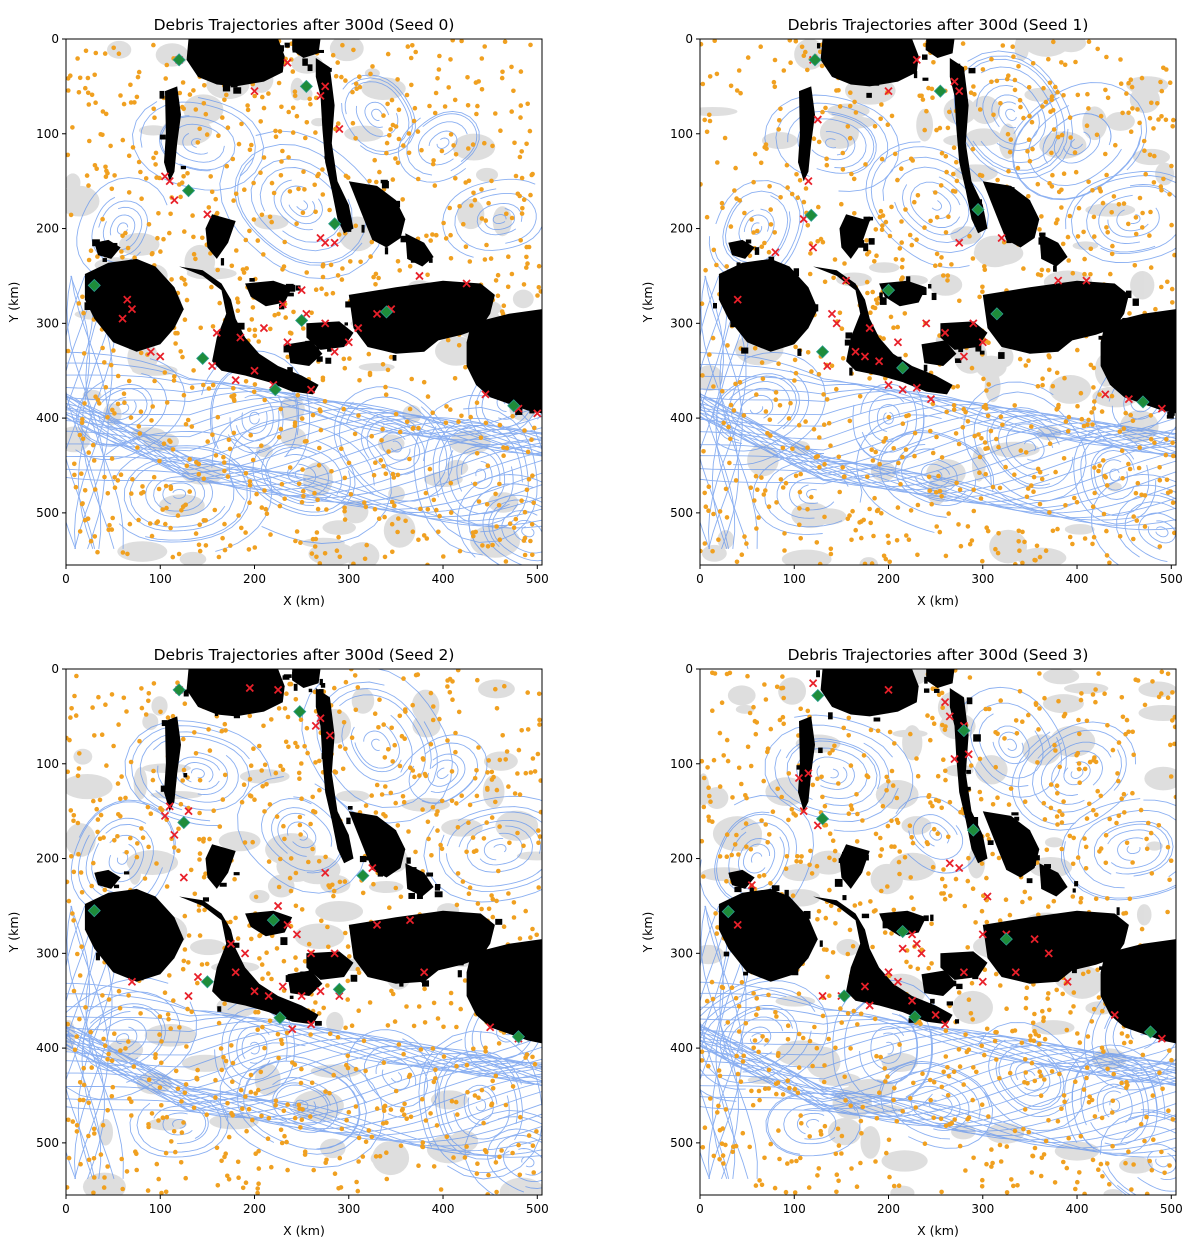 The height and width of the screenshot is (1245, 1203). What do you see at coordinates (47, 764) in the screenshot?
I see `y-tick-label: 100` at bounding box center [47, 764].